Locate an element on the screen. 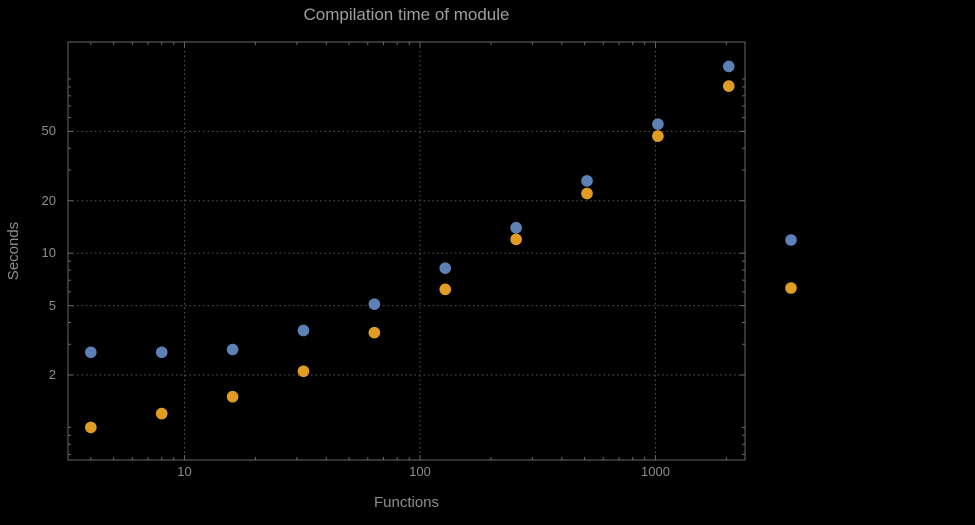 The width and height of the screenshot is (975, 525). y-tick-label: 20 is located at coordinates (48, 200).